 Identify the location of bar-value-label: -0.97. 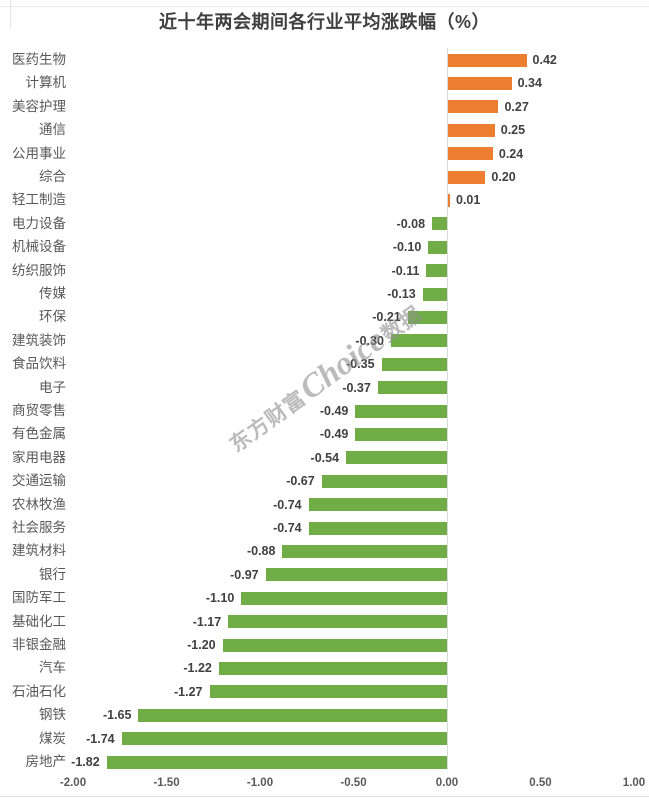
(244, 574).